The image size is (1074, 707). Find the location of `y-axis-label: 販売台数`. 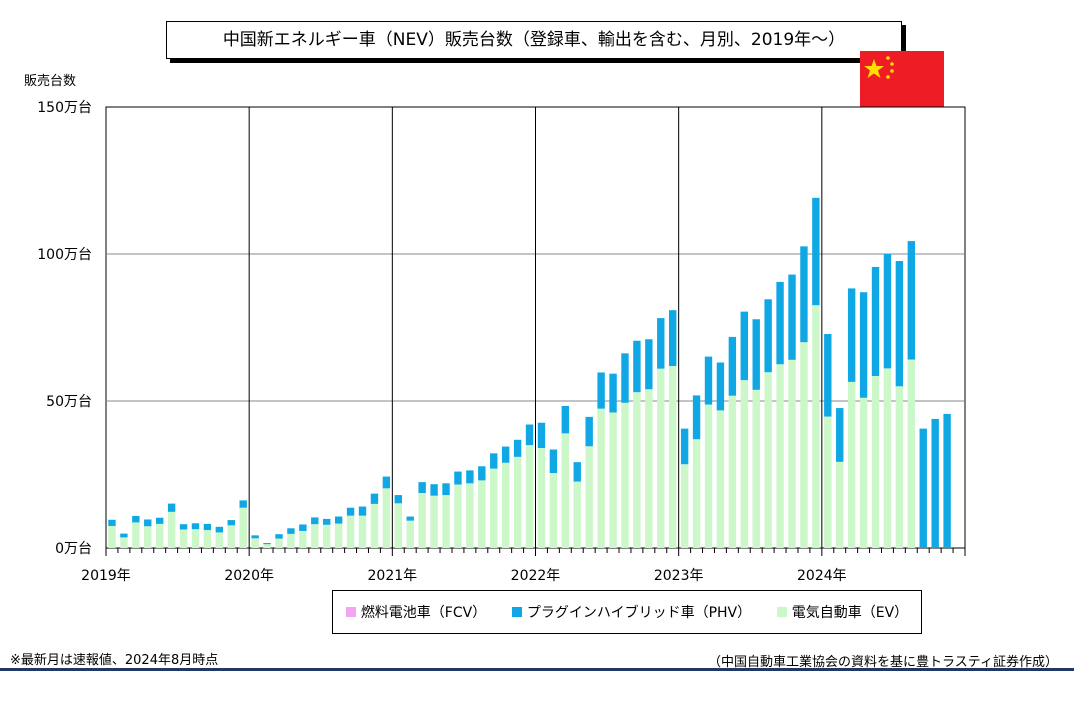

y-axis-label: 販売台数 is located at coordinates (50, 81).